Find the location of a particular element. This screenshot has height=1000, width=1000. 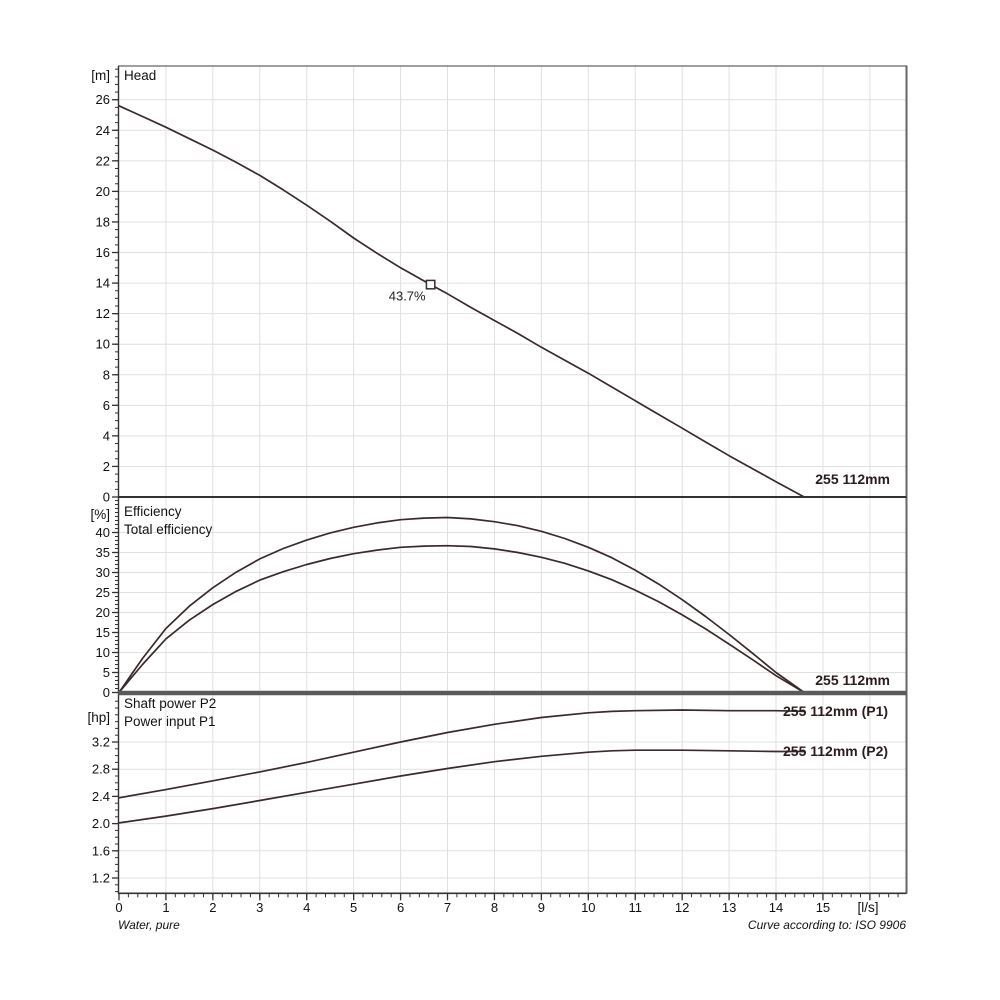

y-tick-label-head: 24 is located at coordinates (103, 130).